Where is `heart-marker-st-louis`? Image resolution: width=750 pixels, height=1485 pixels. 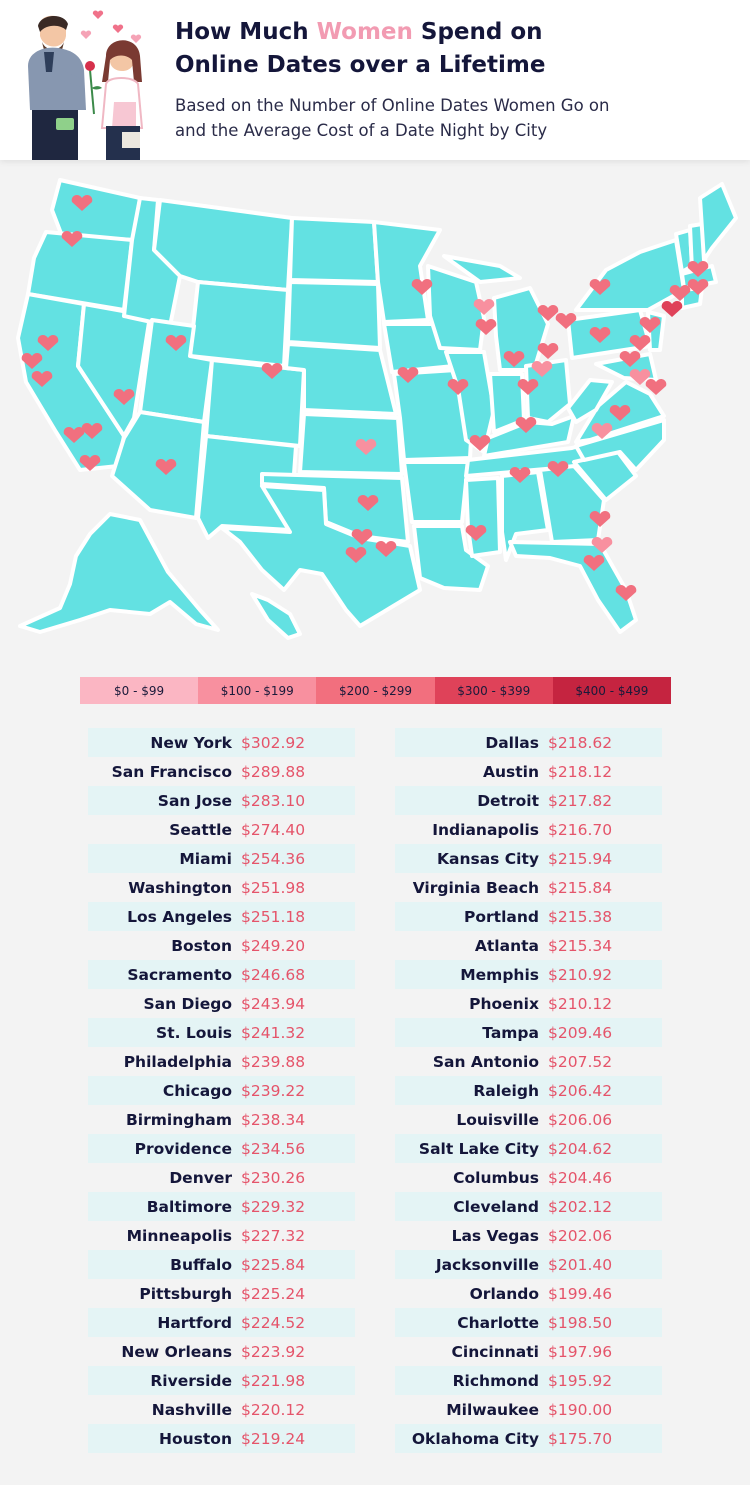 heart-marker-st-louis is located at coordinates (458, 387).